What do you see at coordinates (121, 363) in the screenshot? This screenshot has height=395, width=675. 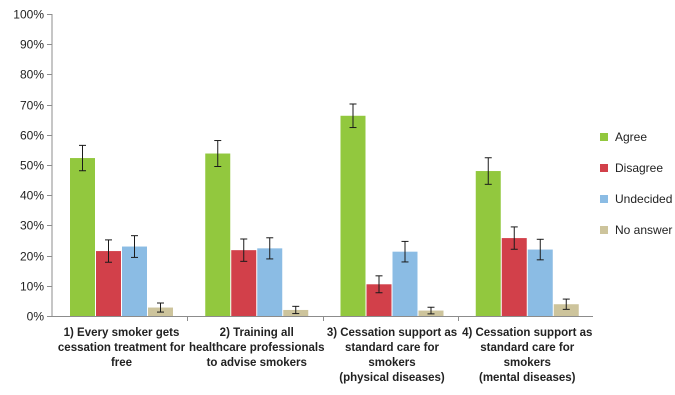 I see `x-category-label-line: free` at bounding box center [121, 363].